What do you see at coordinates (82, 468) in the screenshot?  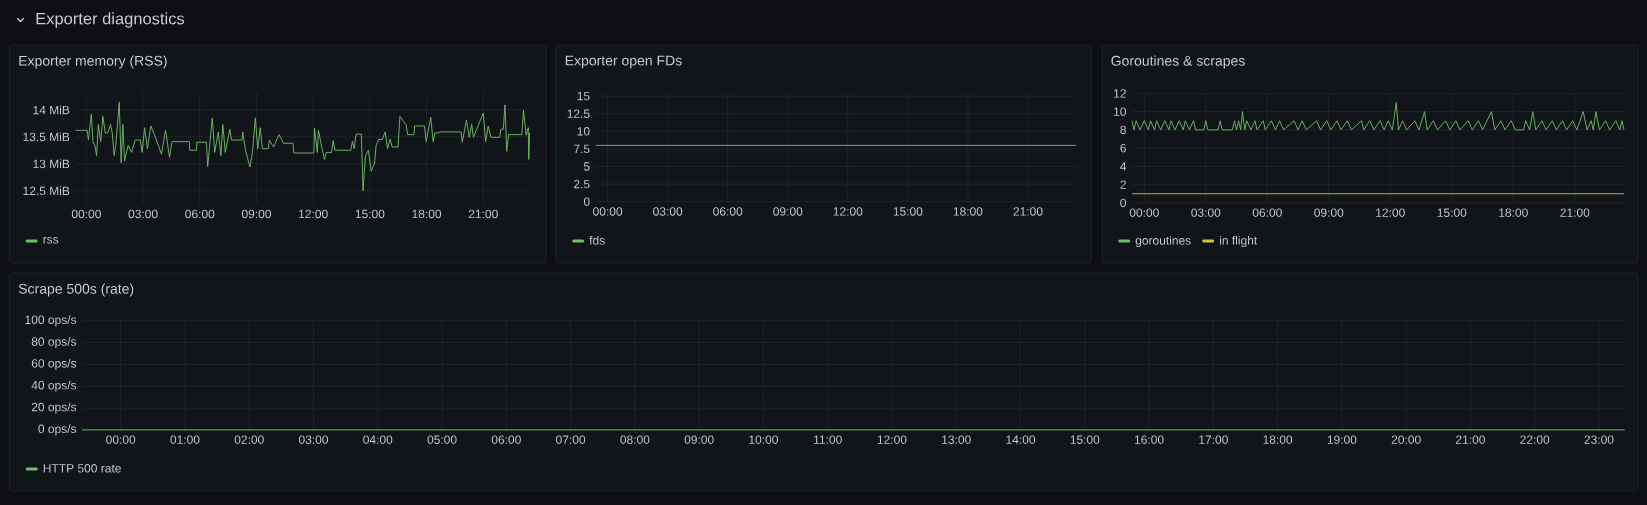 I see `legend-label: HTTP 500 rate` at bounding box center [82, 468].